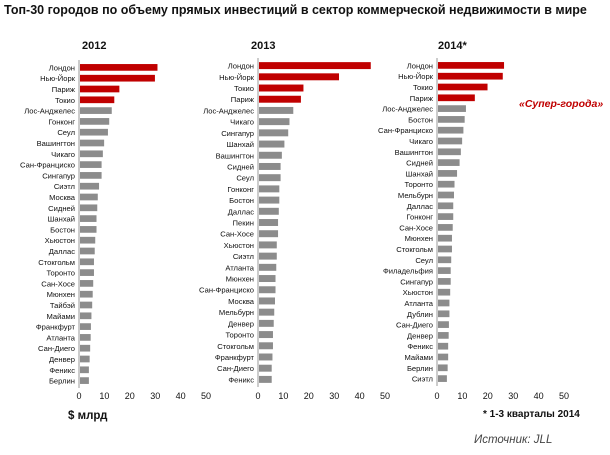 The height and width of the screenshot is (455, 610). Describe the element at coordinates (63, 154) in the screenshot. I see `category-label: Чикаго` at that location.